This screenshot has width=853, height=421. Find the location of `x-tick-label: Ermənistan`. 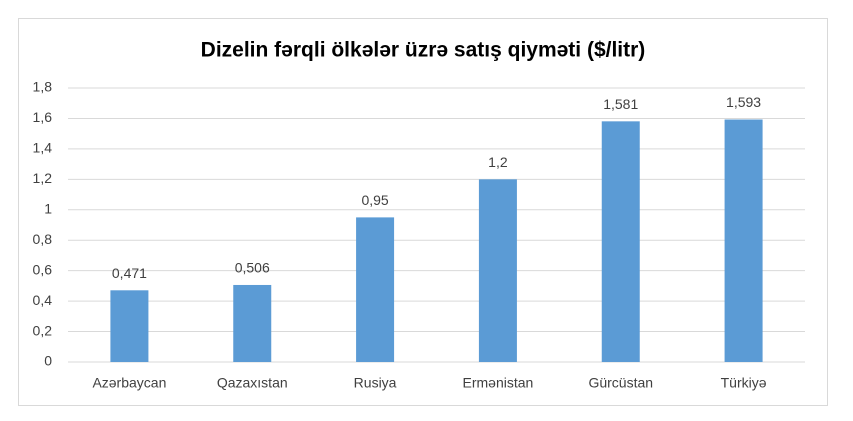

x-tick-label: Ermənistan is located at coordinates (498, 383).